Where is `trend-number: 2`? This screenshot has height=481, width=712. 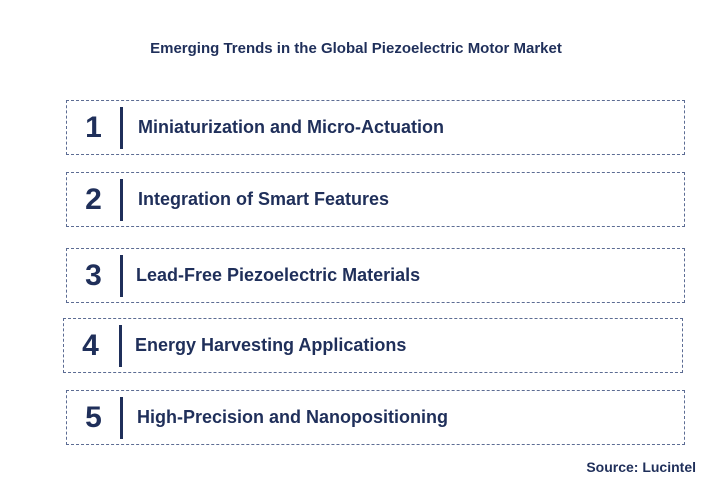 trend-number: 2 is located at coordinates (93, 199).